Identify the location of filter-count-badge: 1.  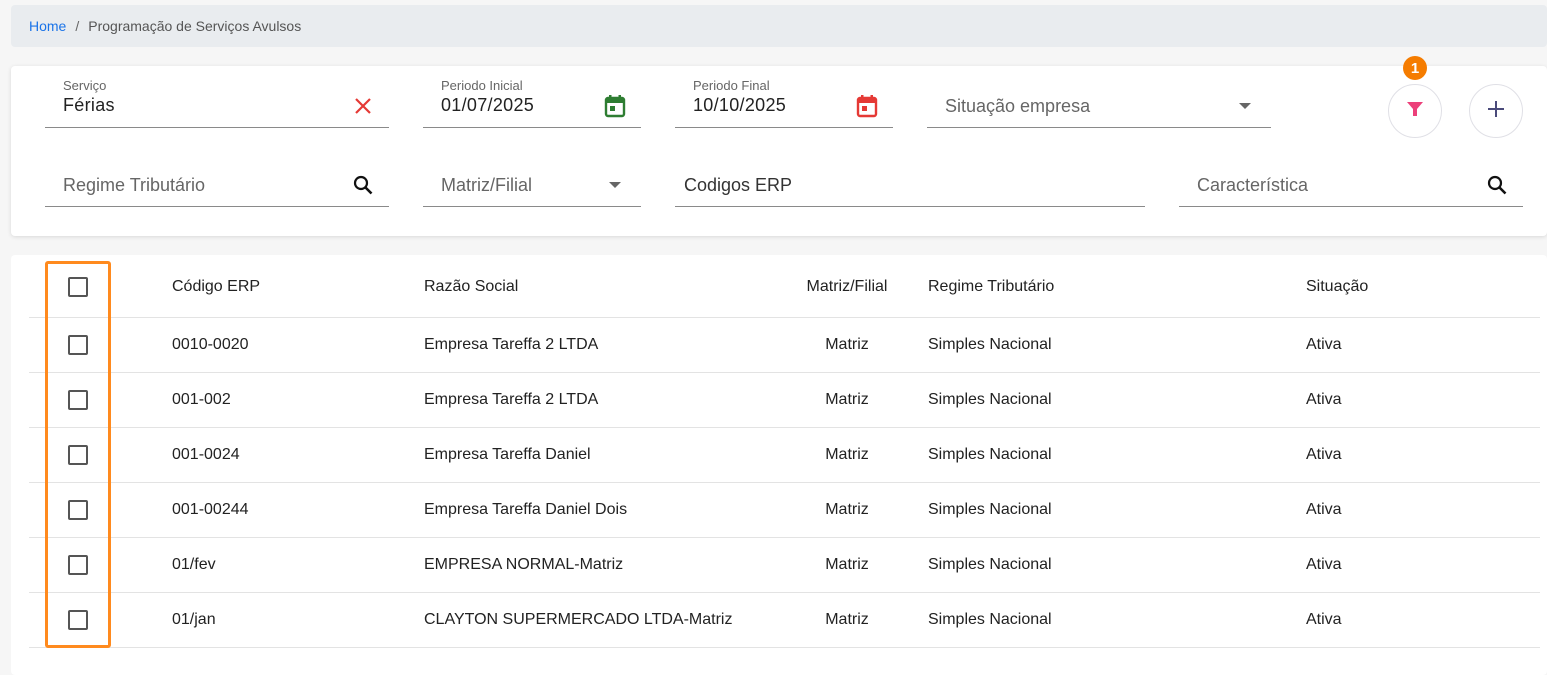
(1415, 68).